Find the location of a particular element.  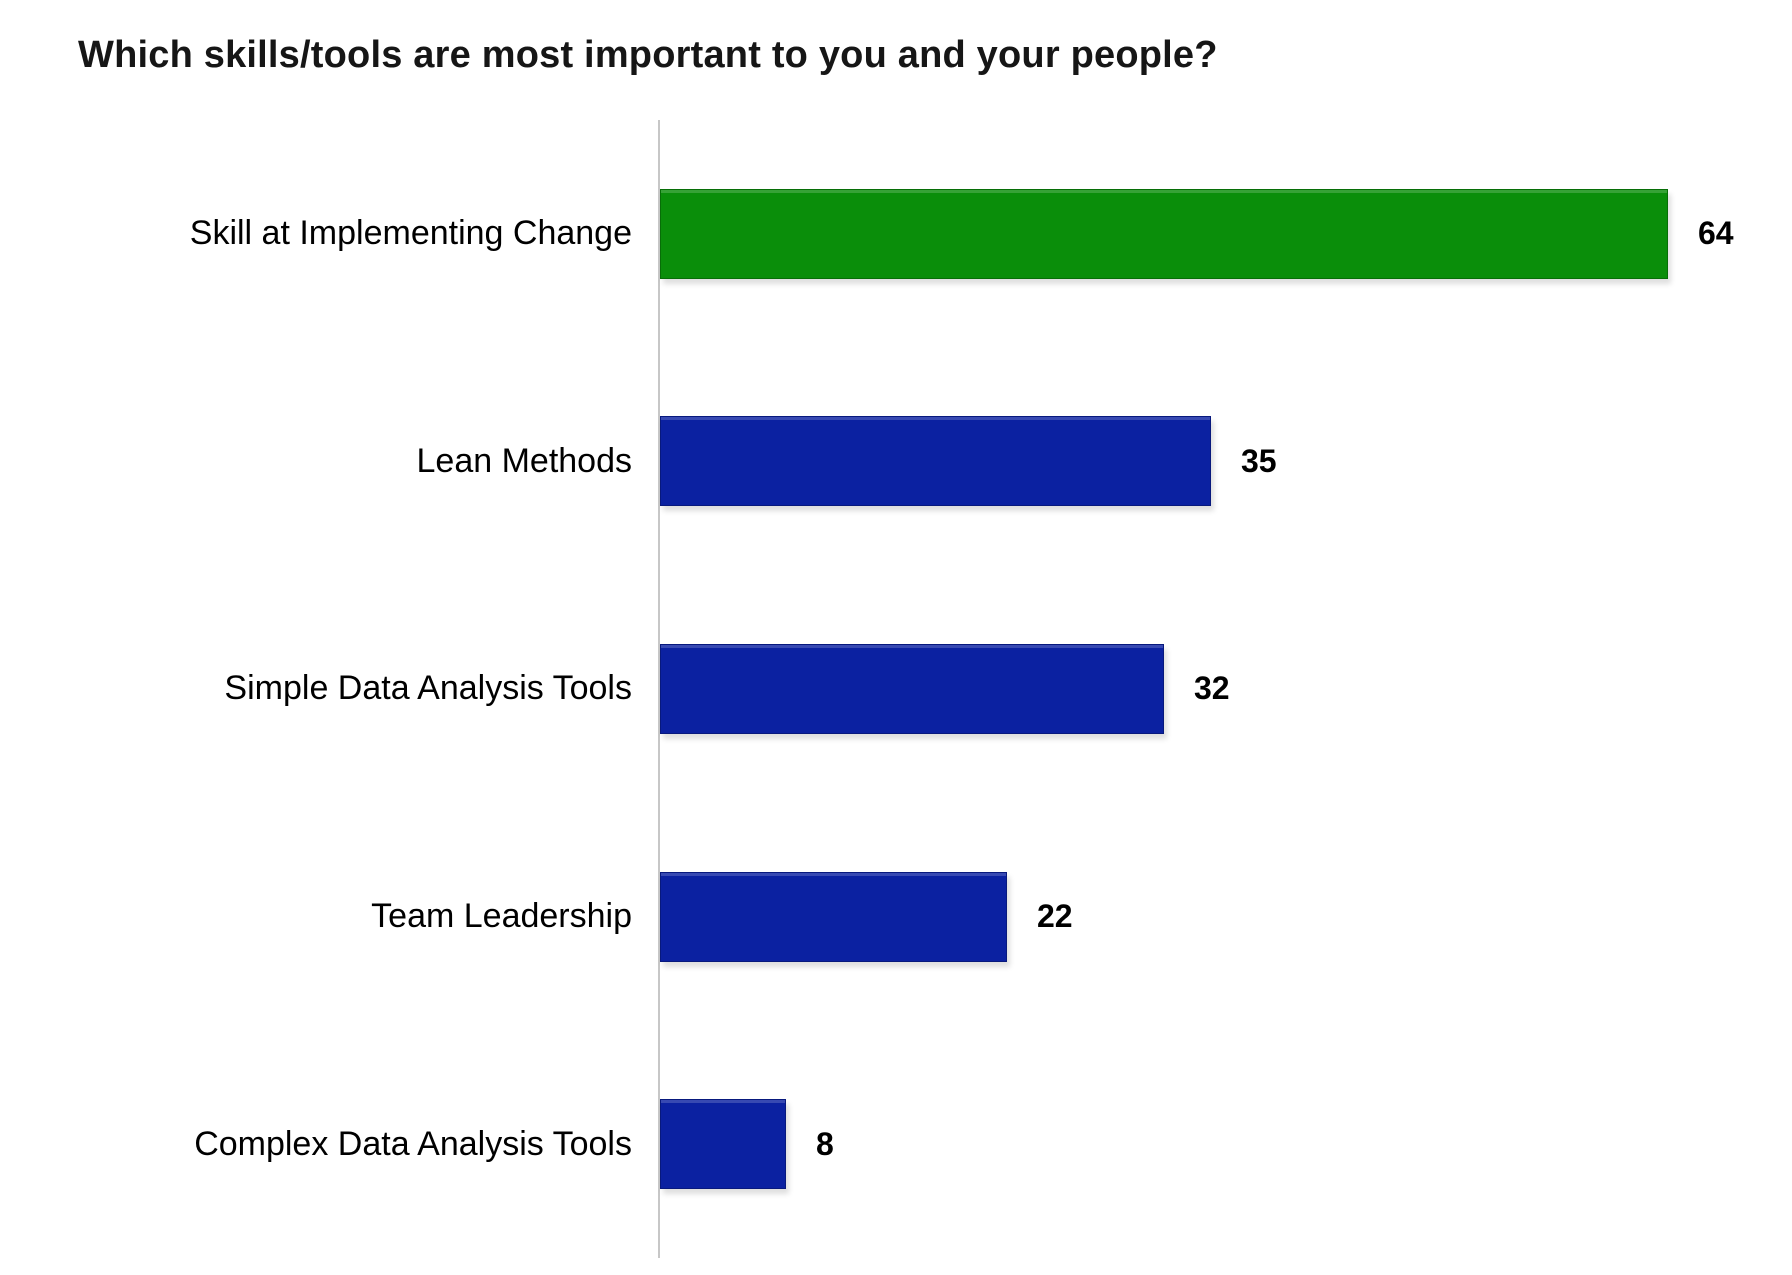

bar-track: 35 is located at coordinates (968, 461).